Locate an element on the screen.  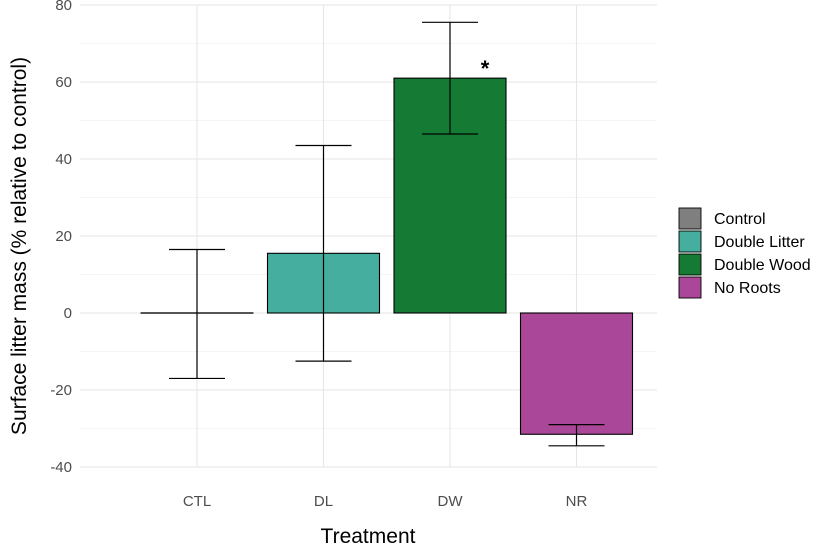
x-tick-label-dl: DL is located at coordinates (323, 501).